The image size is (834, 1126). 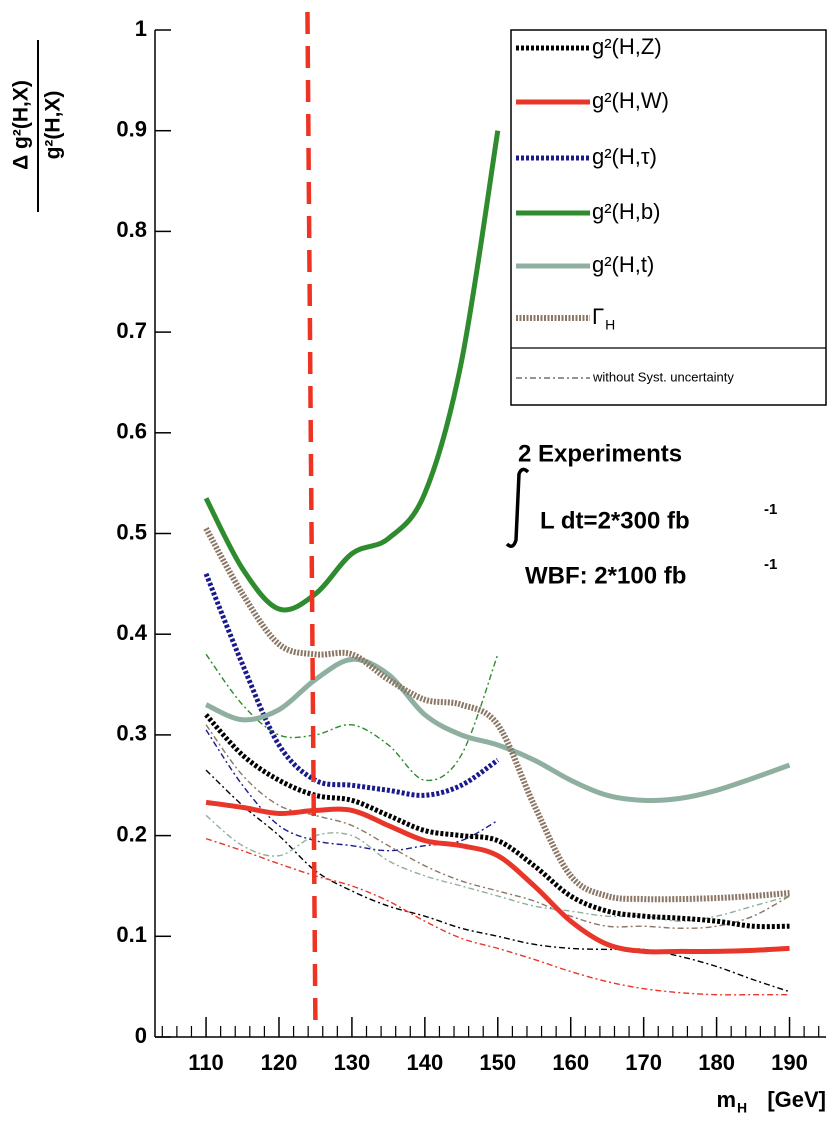 I want to click on x-label: m, so click(x=726, y=1099).